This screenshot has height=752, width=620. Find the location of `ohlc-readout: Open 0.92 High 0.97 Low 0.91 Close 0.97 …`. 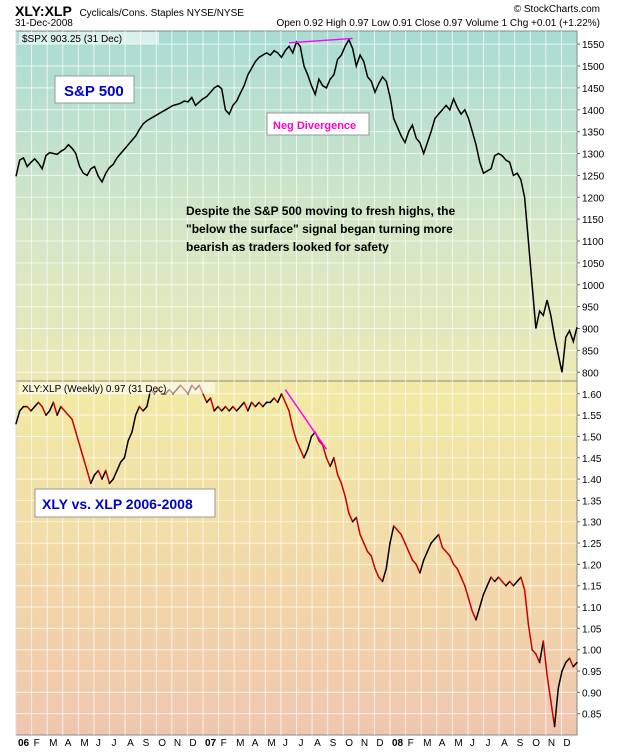

ohlc-readout: Open 0.92 High 0.97 Low 0.91 Close 0.97 … is located at coordinates (438, 23).